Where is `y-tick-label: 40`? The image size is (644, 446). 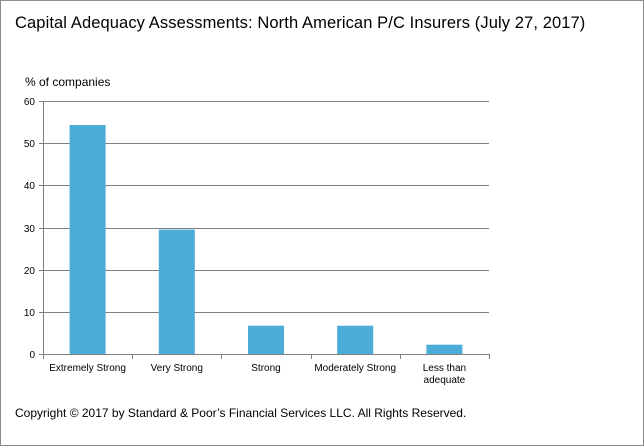
y-tick-label: 40 is located at coordinates (30, 186).